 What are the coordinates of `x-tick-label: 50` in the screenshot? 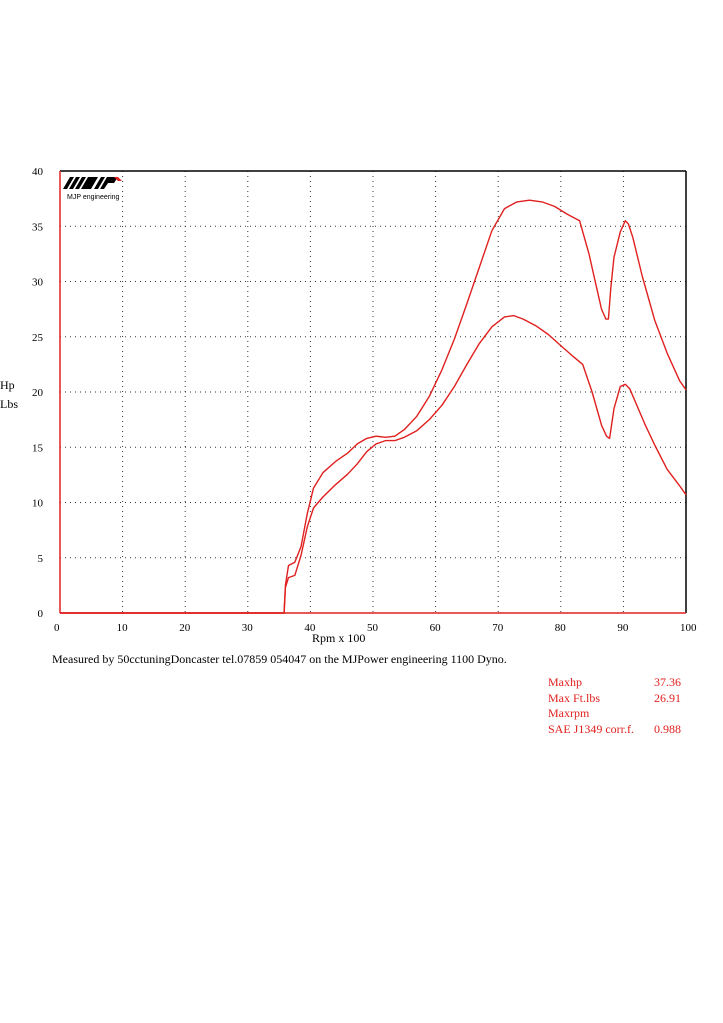 It's located at (373, 628).